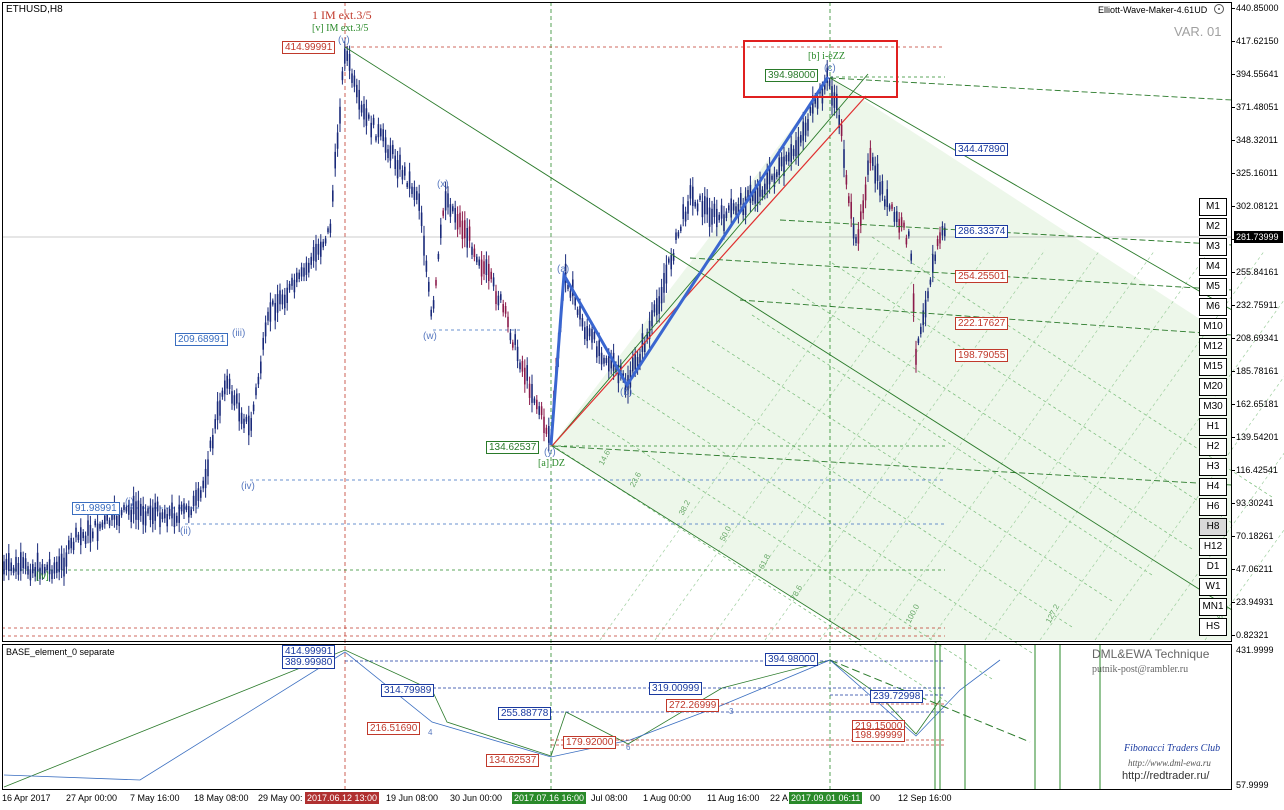 Image resolution: width=1284 pixels, height=810 pixels. What do you see at coordinates (1213, 287) in the screenshot?
I see `timeframe-button-m5: M5` at bounding box center [1213, 287].